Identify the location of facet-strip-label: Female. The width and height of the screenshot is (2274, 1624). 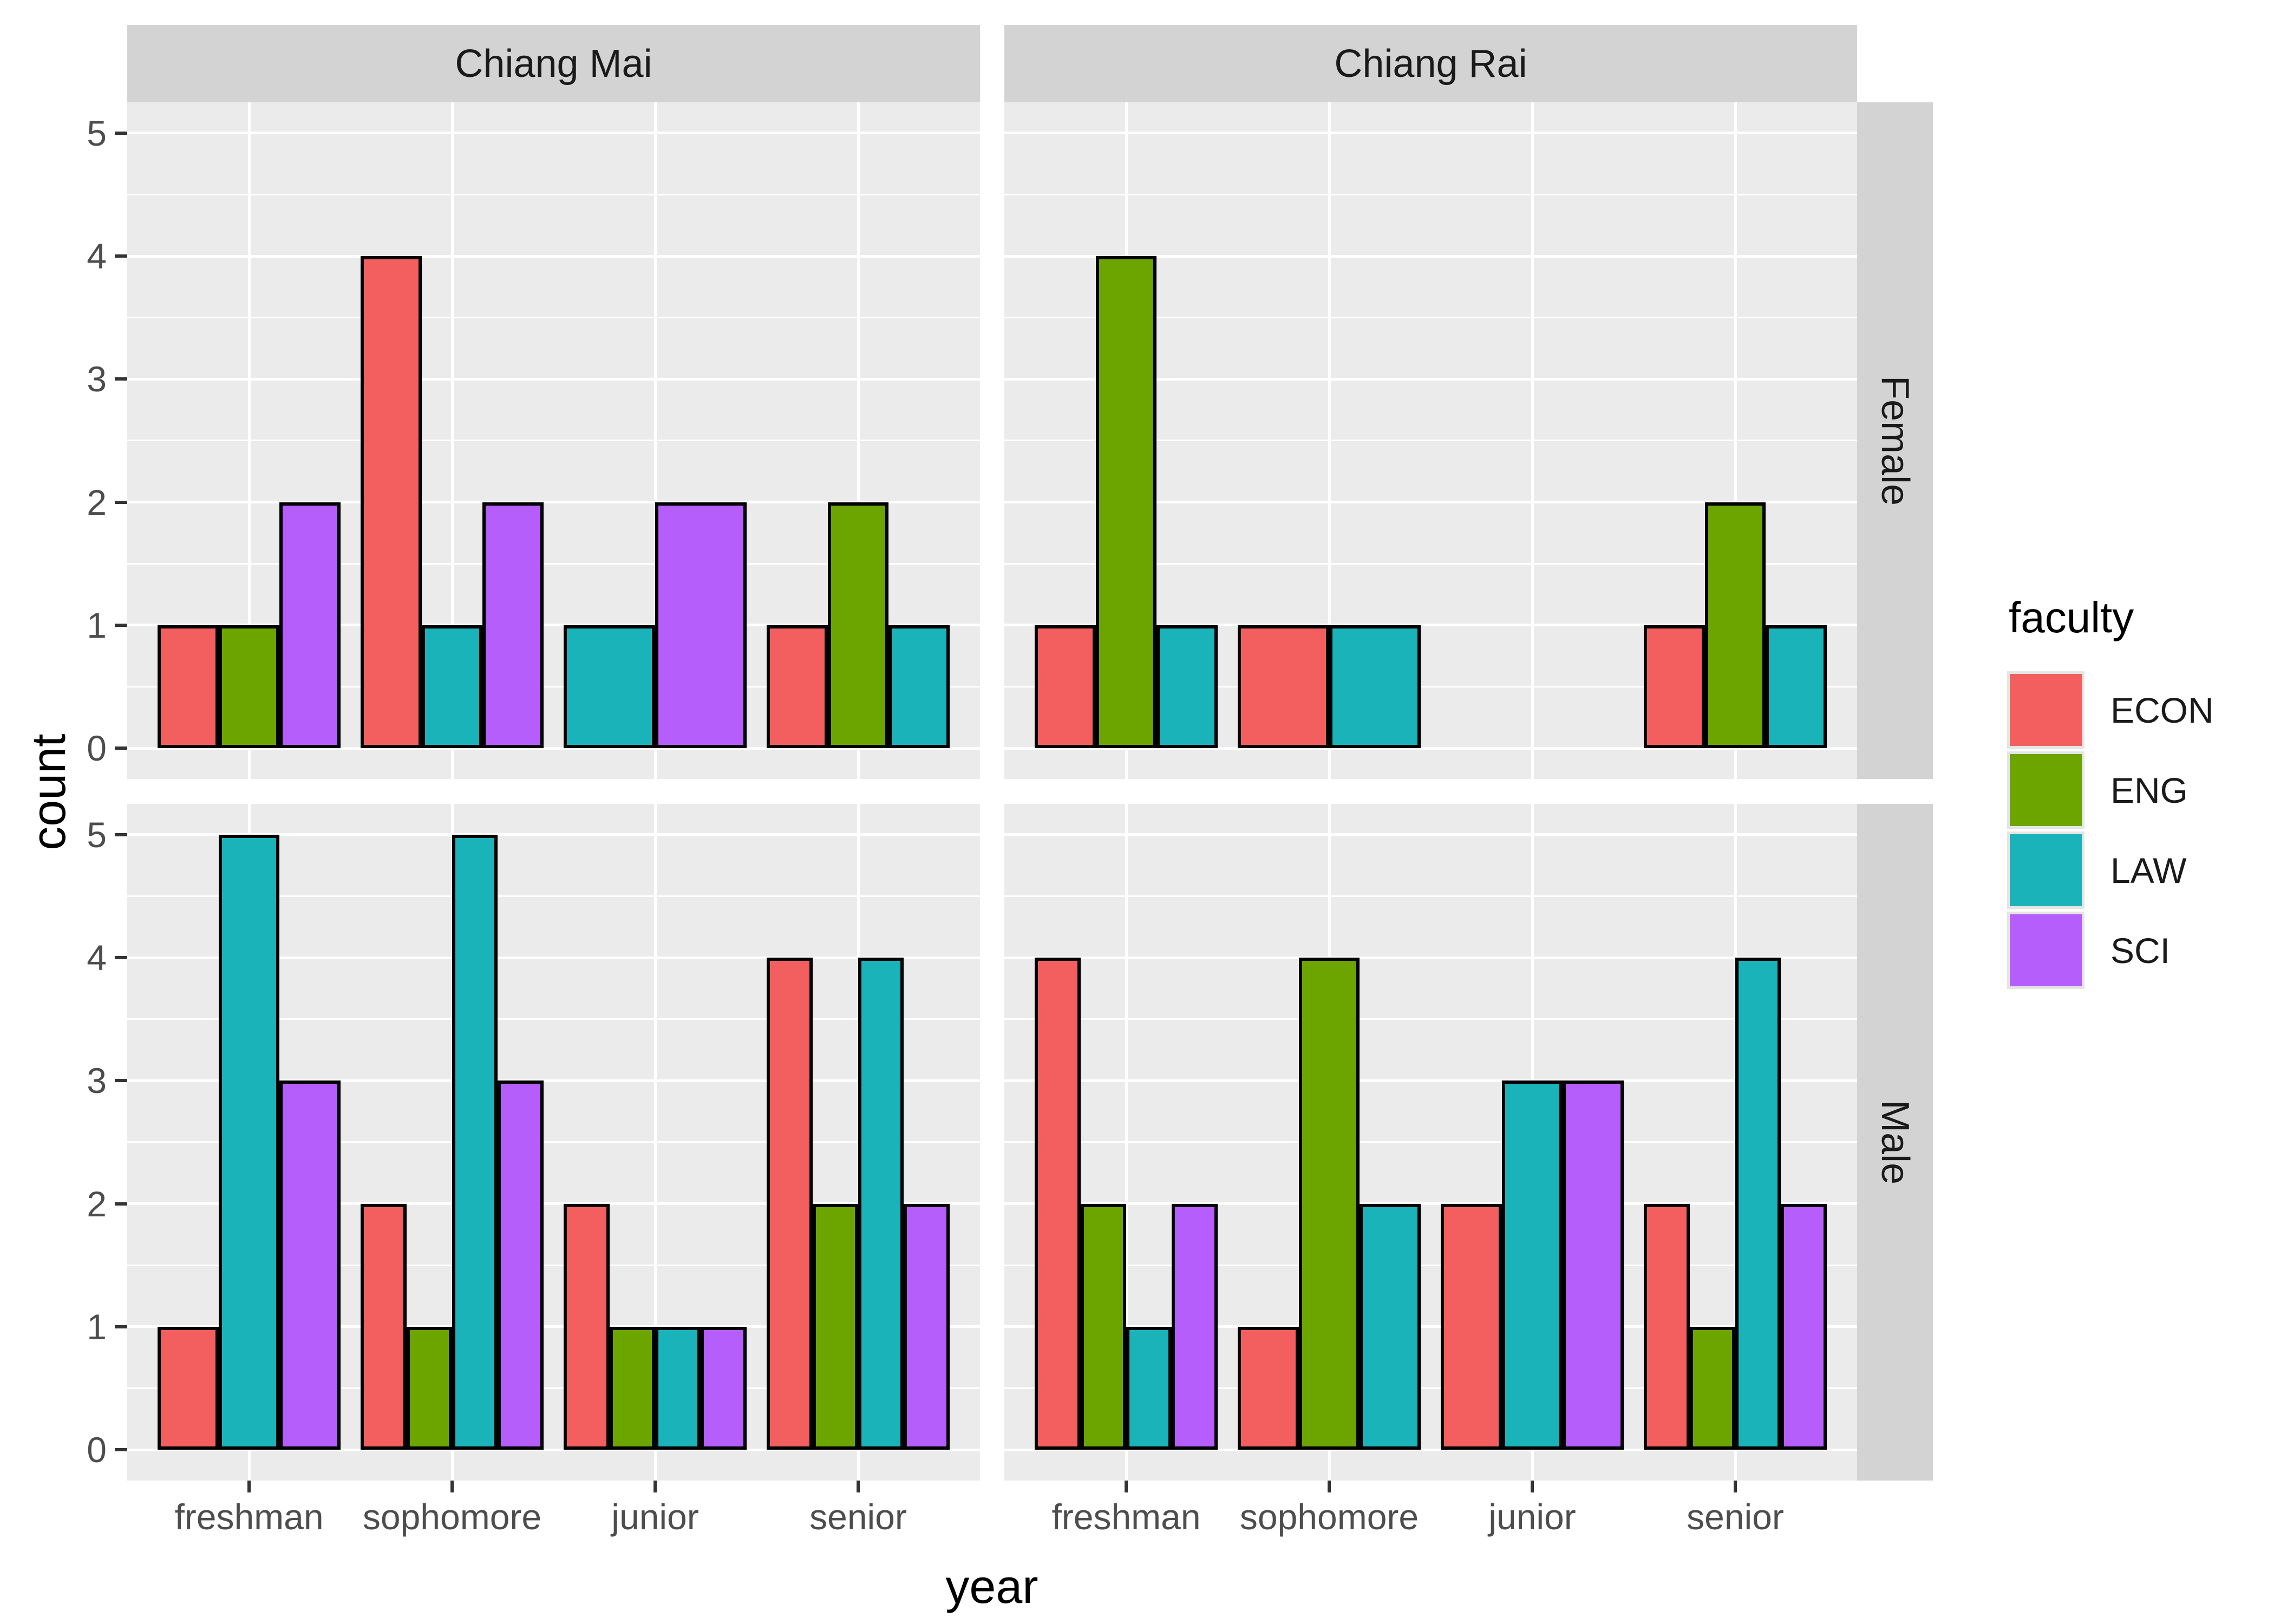
(1895, 441).